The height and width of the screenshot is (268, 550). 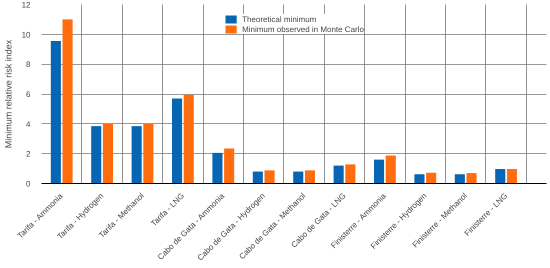 I want to click on y-tick-label: 10, so click(x=27, y=35).